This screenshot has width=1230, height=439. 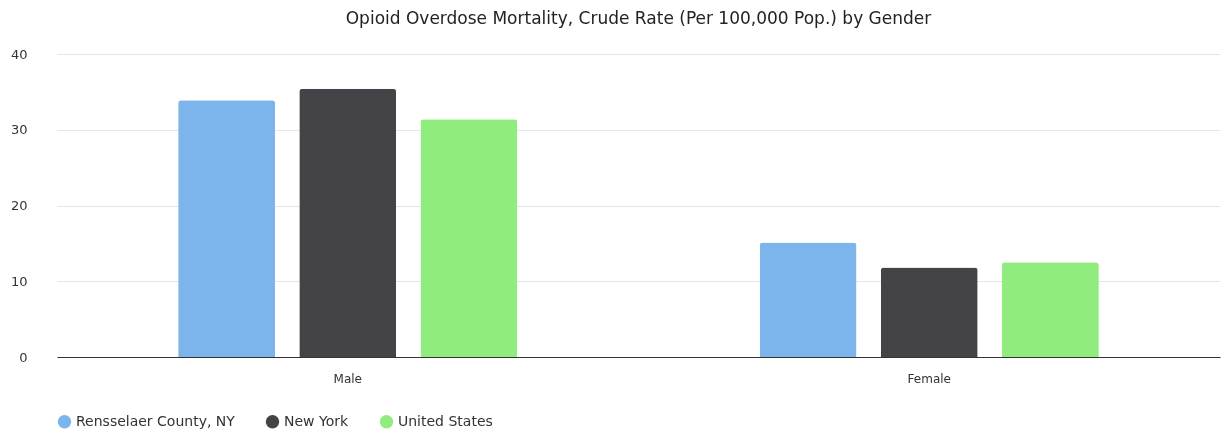 I want to click on x-tick-label: Female, so click(x=929, y=378).